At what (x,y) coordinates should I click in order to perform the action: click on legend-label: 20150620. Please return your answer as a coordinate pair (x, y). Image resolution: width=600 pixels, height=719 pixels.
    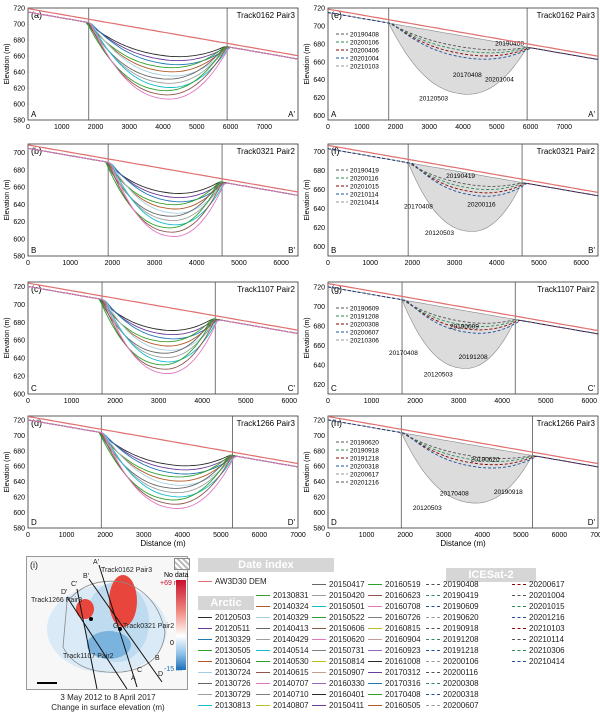
    Looking at the image, I should click on (347, 639).